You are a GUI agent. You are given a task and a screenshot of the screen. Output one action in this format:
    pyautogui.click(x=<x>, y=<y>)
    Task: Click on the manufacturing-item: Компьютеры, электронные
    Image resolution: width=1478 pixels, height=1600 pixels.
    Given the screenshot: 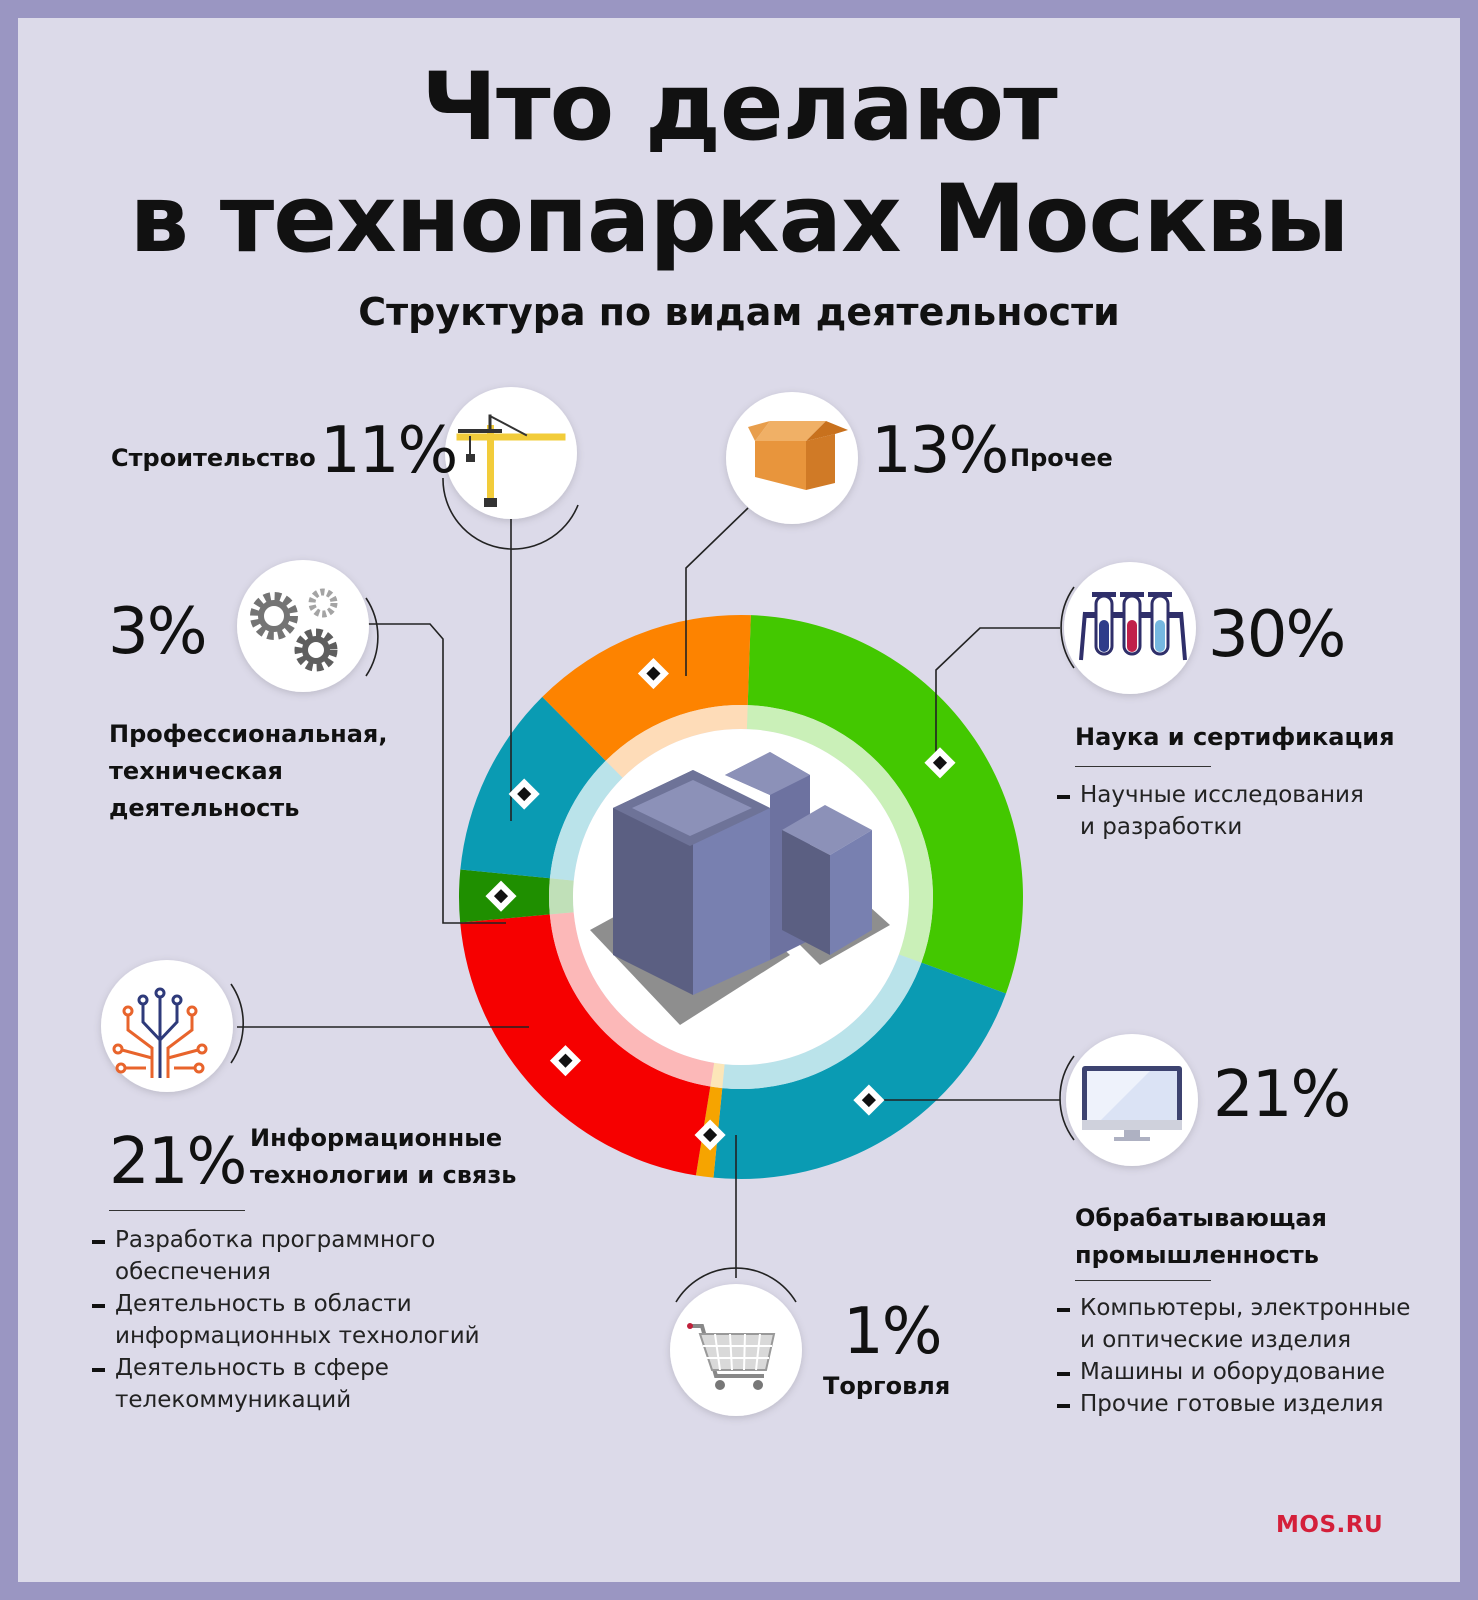 What is the action you would take?
    pyautogui.click(x=1245, y=1308)
    